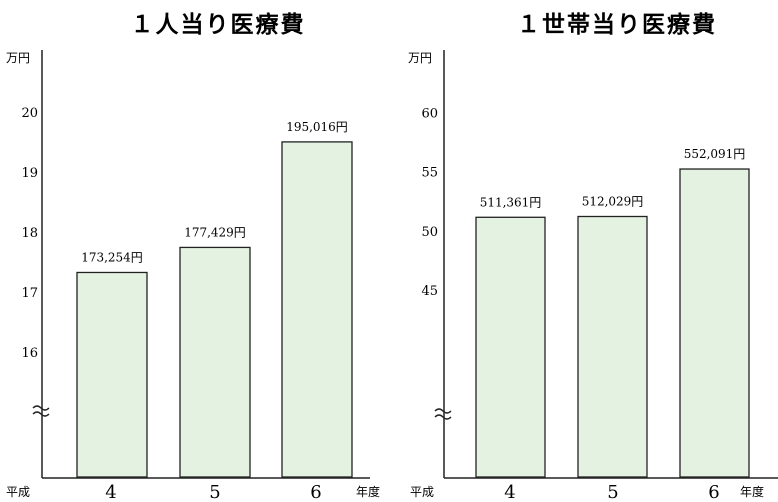 This screenshot has height=502, width=778. Describe the element at coordinates (429, 232) in the screenshot. I see `y-tick-label: 50` at that location.